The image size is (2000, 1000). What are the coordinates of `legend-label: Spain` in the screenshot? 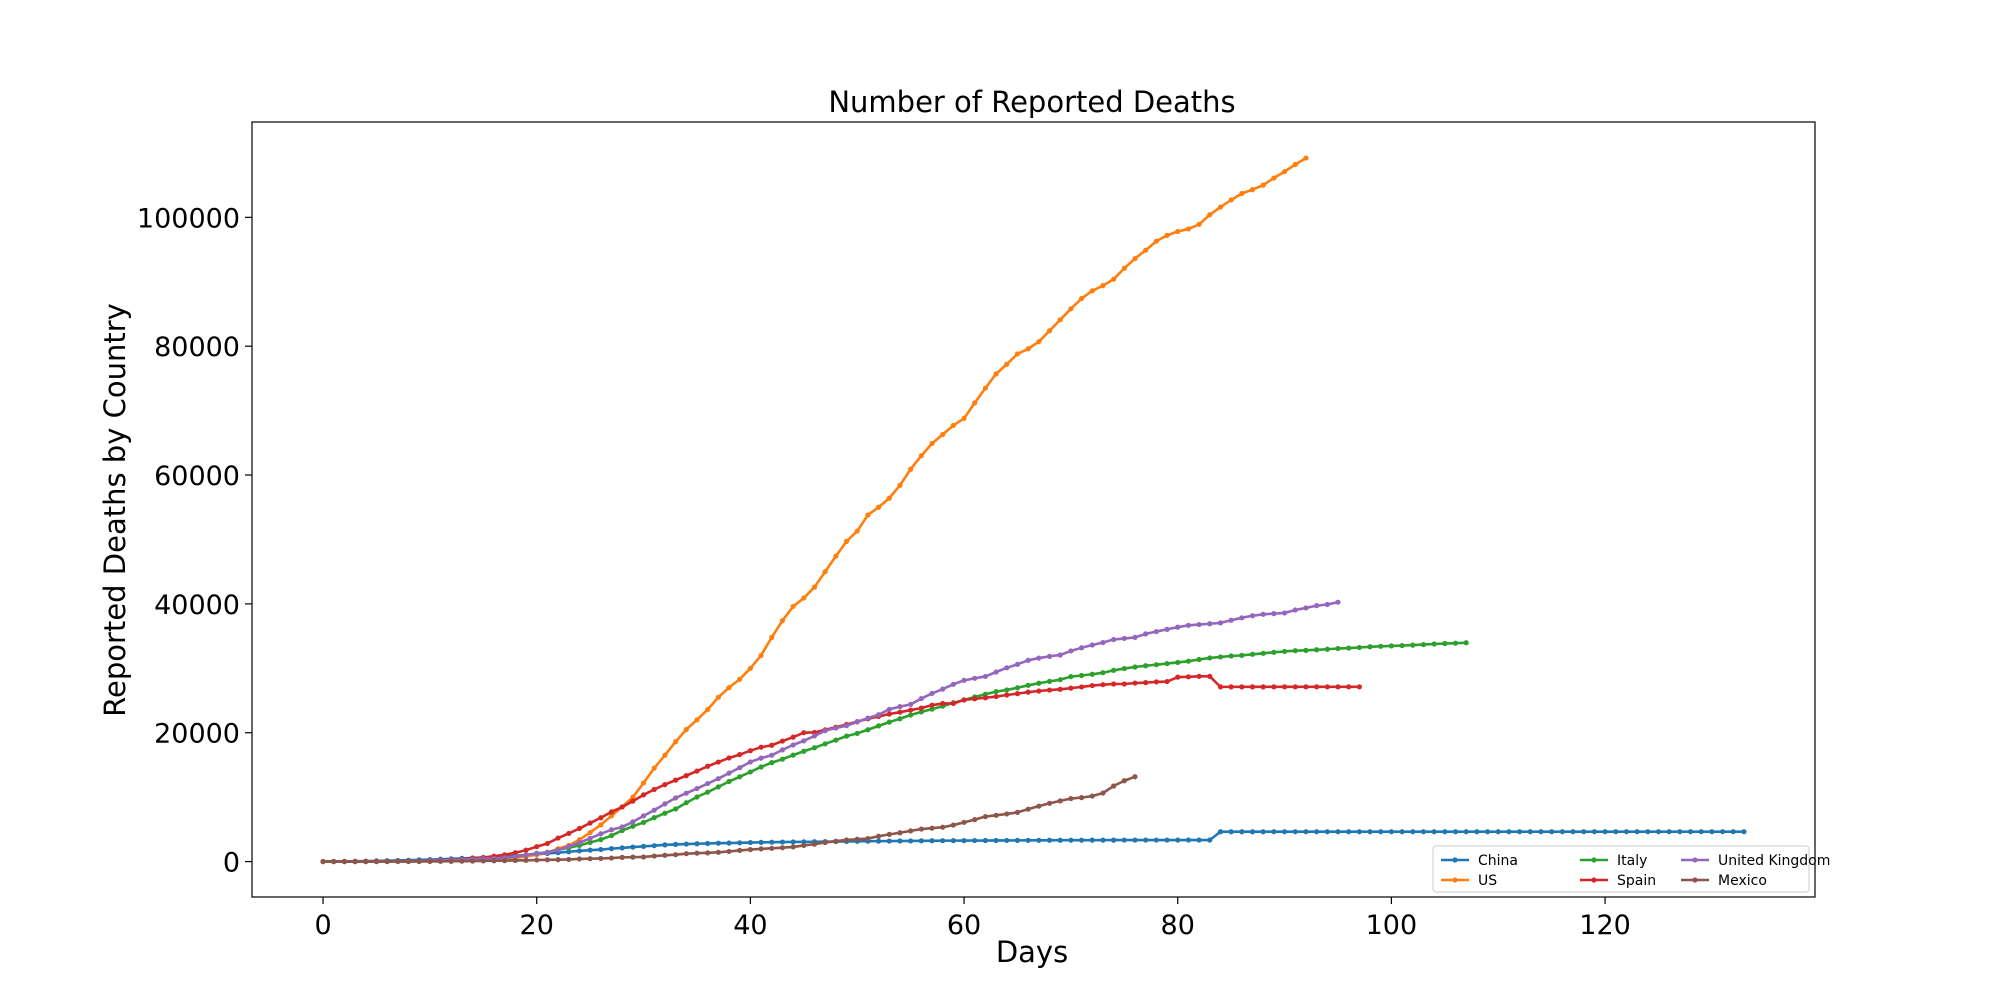 It's located at (1636, 881).